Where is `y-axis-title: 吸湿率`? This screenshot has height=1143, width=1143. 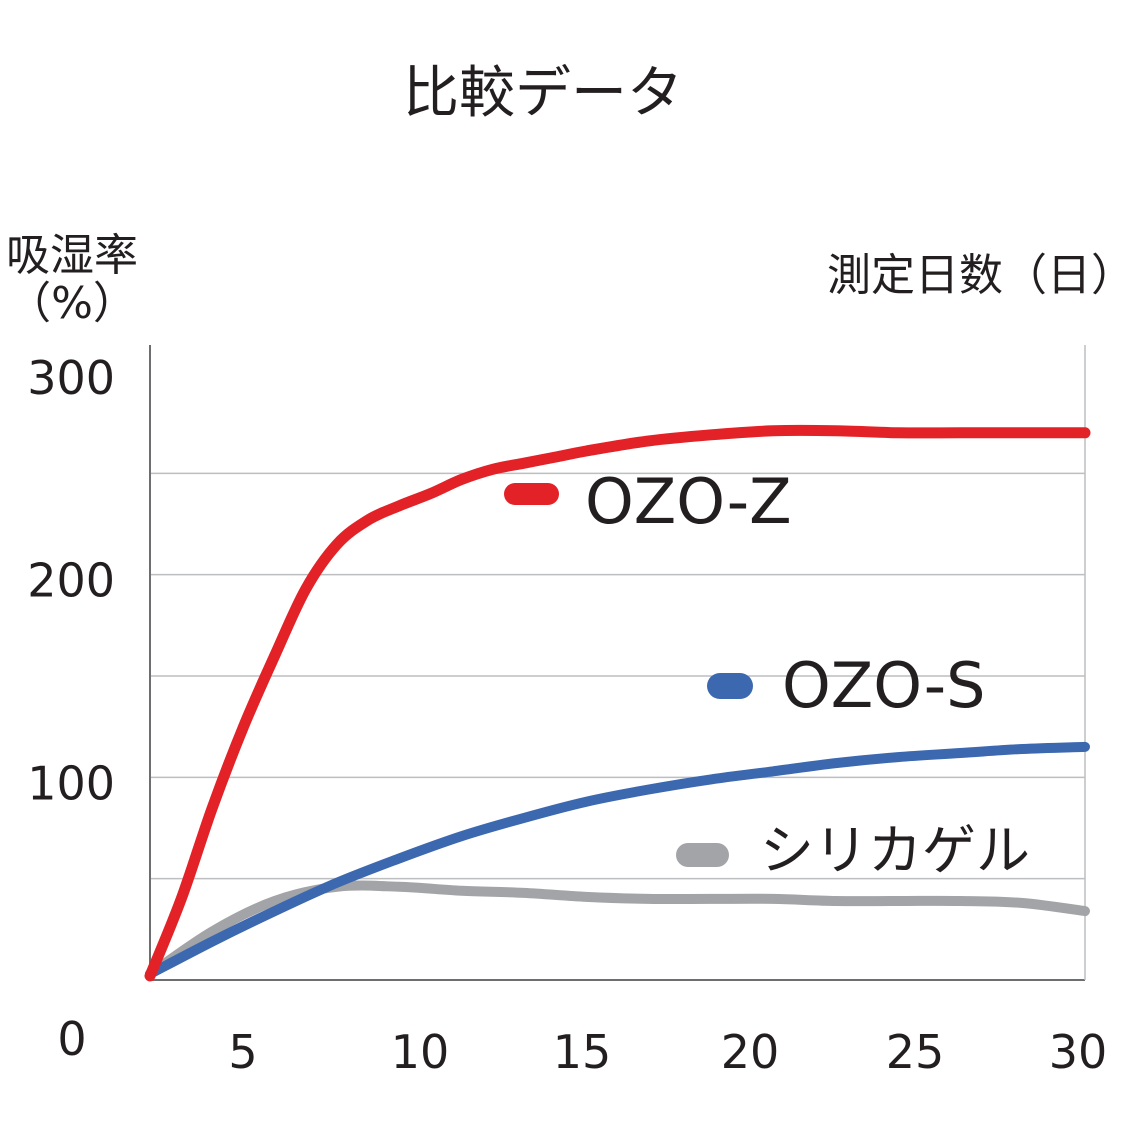
y-axis-title: 吸湿率 is located at coordinates (72, 255).